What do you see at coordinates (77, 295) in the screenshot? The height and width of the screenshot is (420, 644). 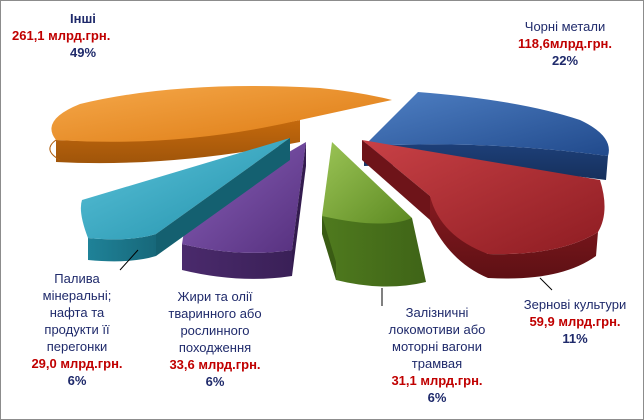 I see `label-palyva-name-1: мінеральні;` at bounding box center [77, 295].